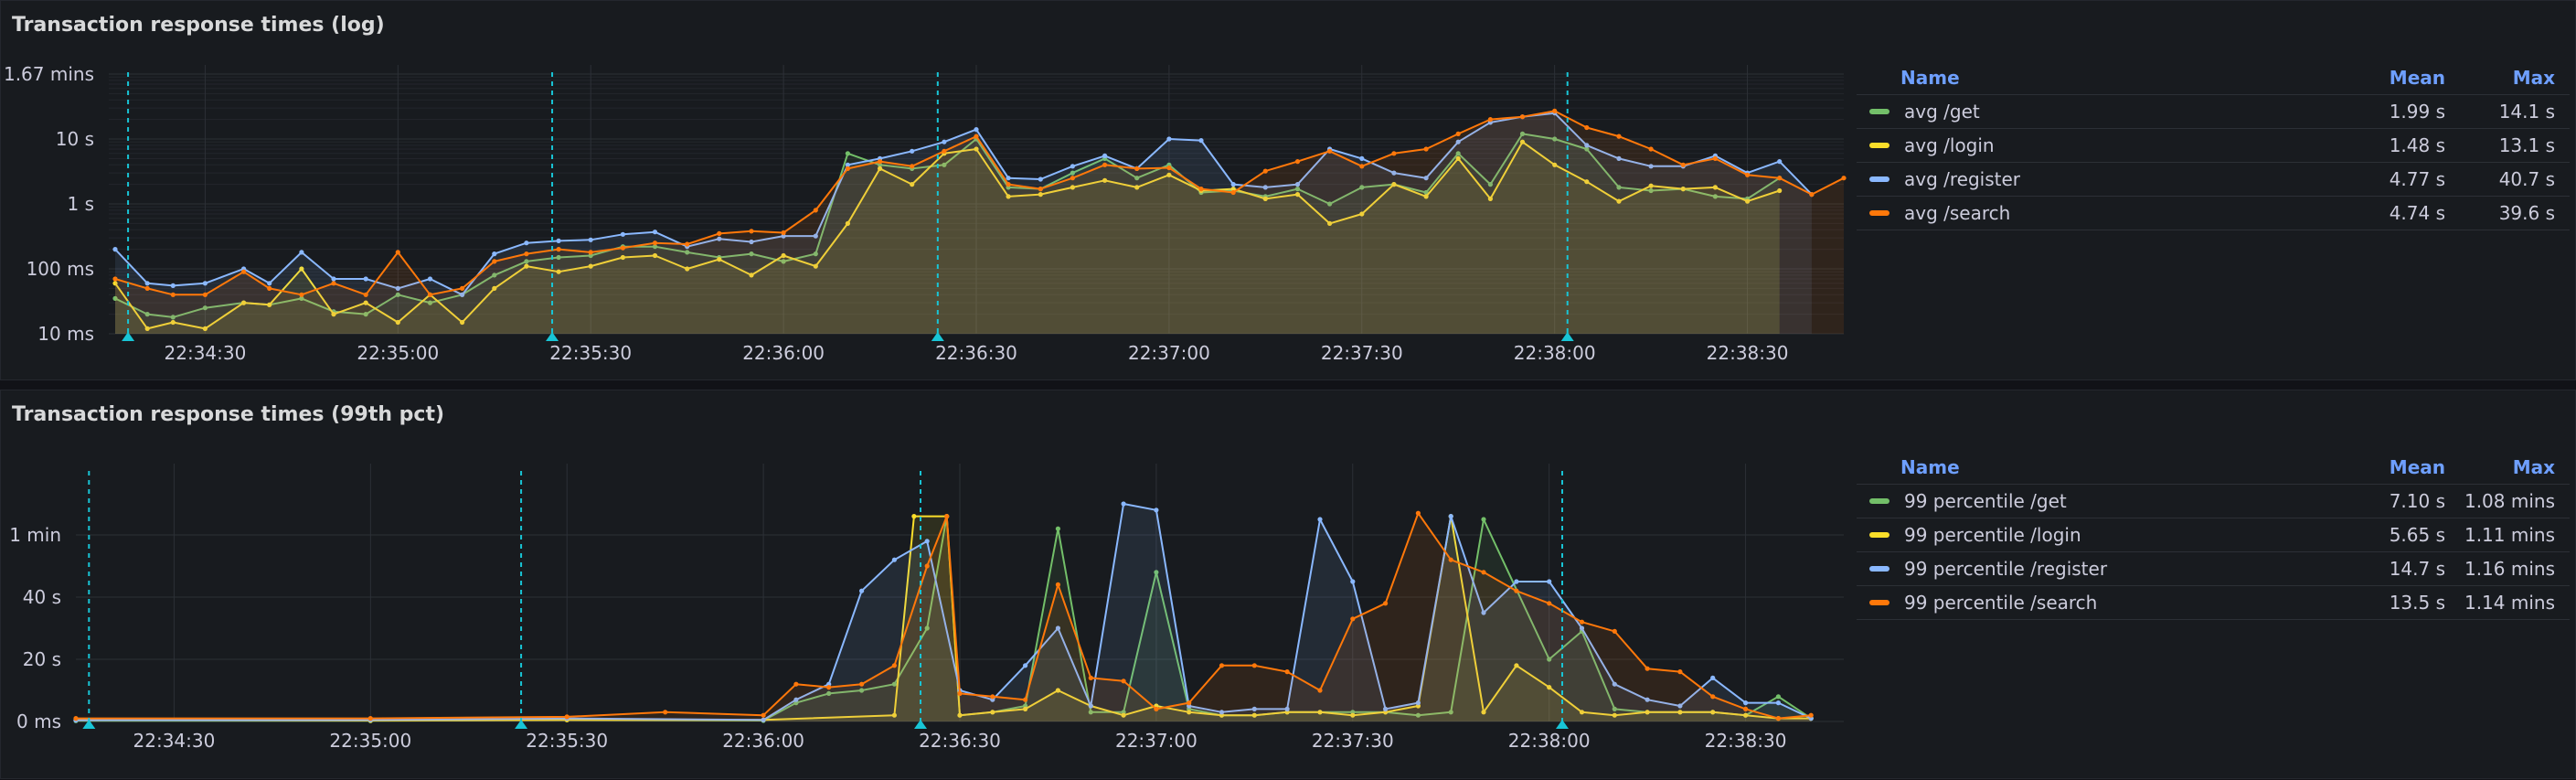 The image size is (2576, 780). What do you see at coordinates (1362, 353) in the screenshot?
I see `x-tick-label: 22:37:30` at bounding box center [1362, 353].